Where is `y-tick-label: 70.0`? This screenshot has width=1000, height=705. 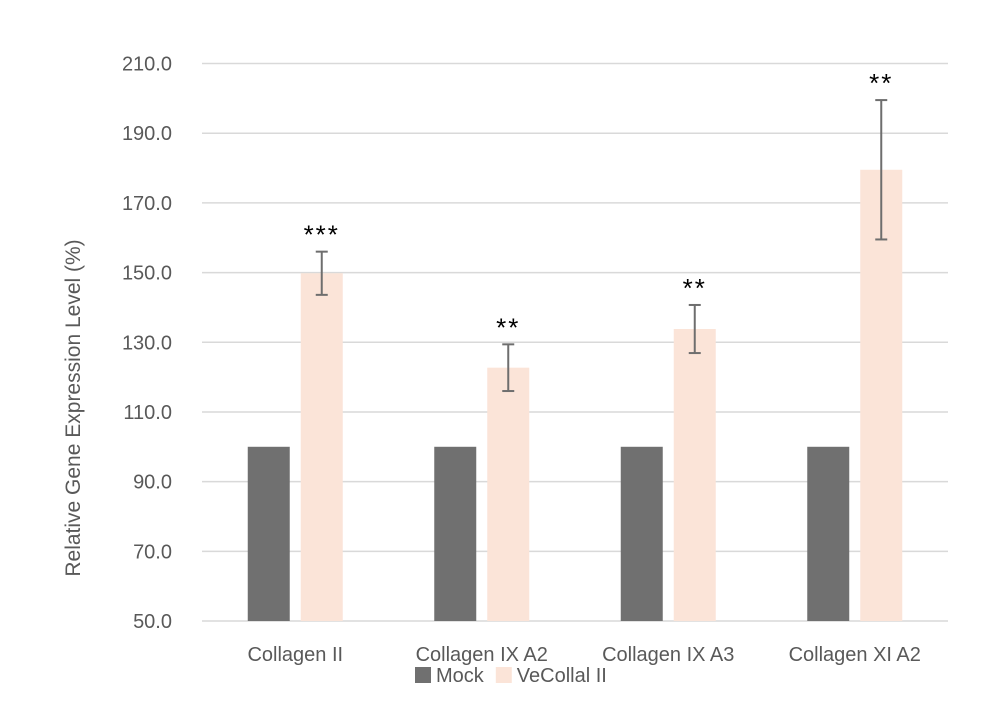
y-tick-label: 70.0 is located at coordinates (152, 552).